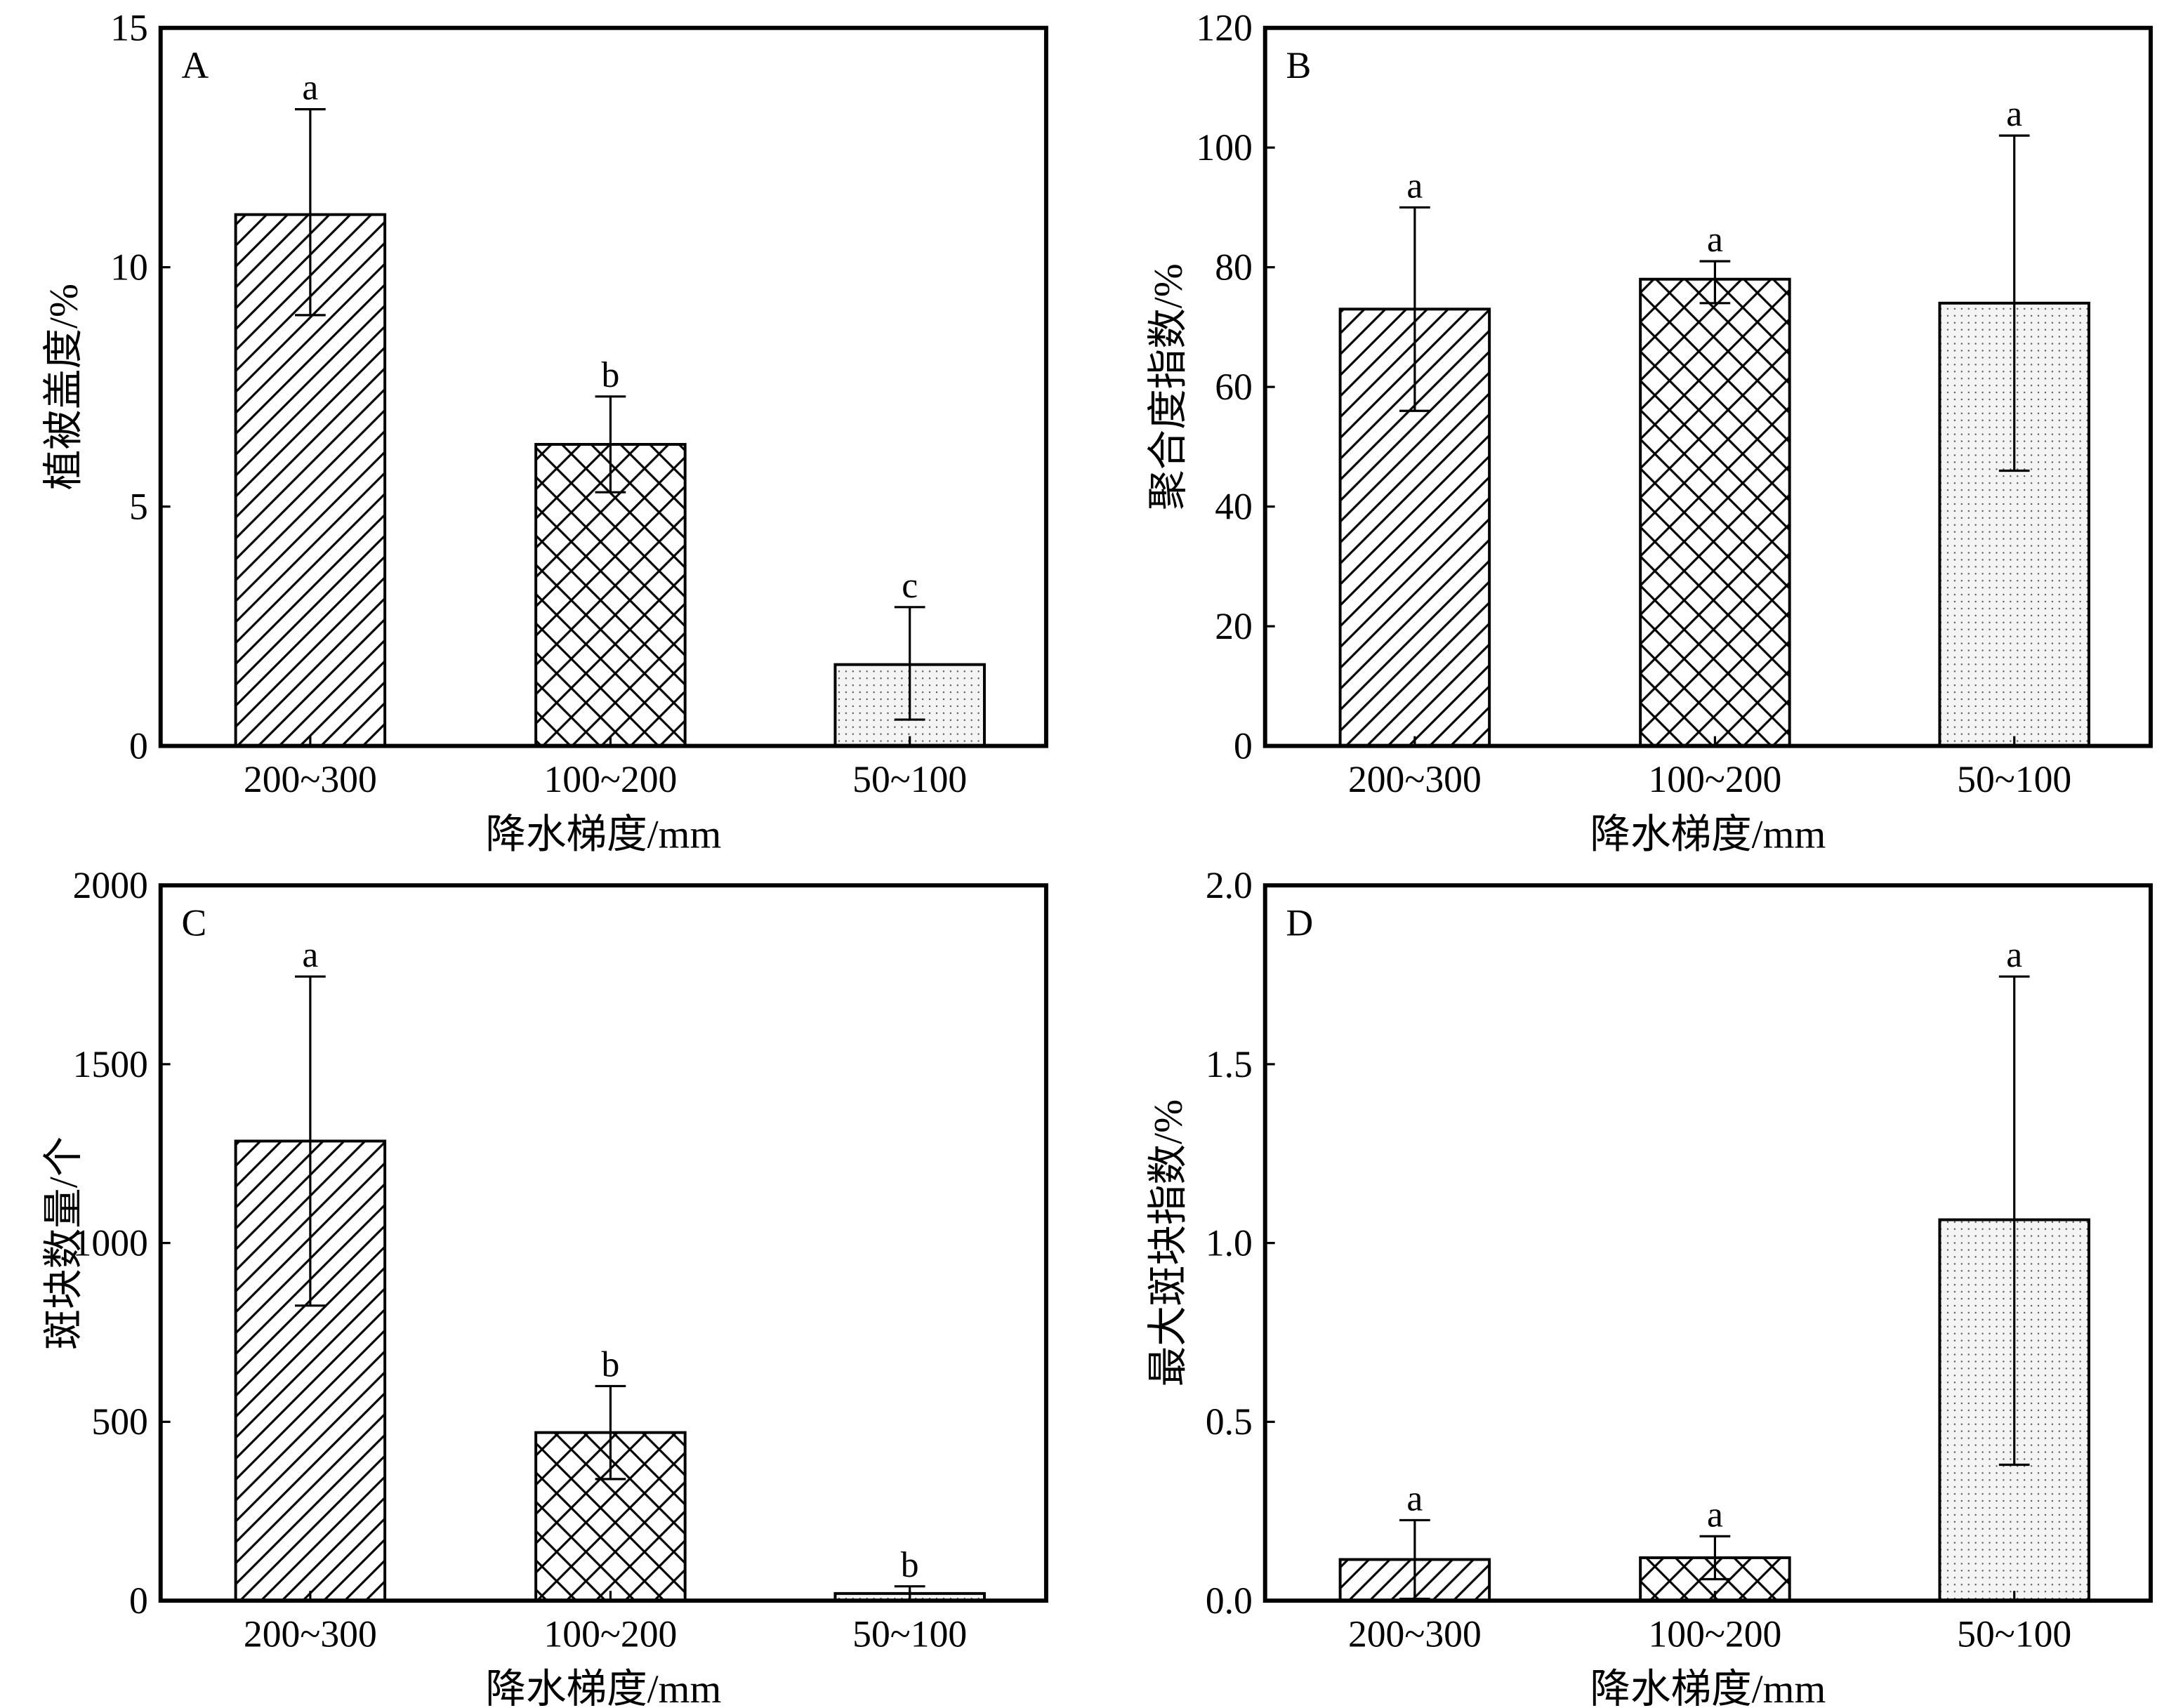  I want to click on y-tick-label: 15, so click(129, 28).